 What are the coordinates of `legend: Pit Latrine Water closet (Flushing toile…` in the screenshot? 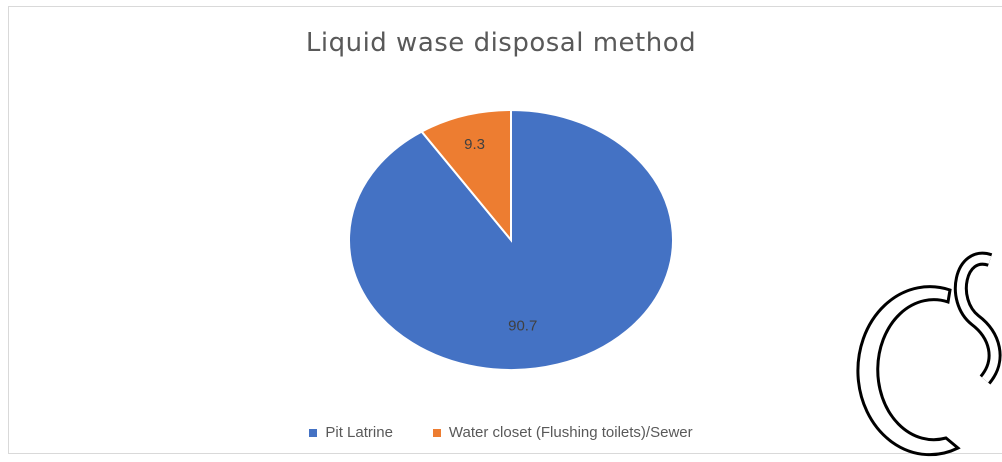 It's located at (501, 432).